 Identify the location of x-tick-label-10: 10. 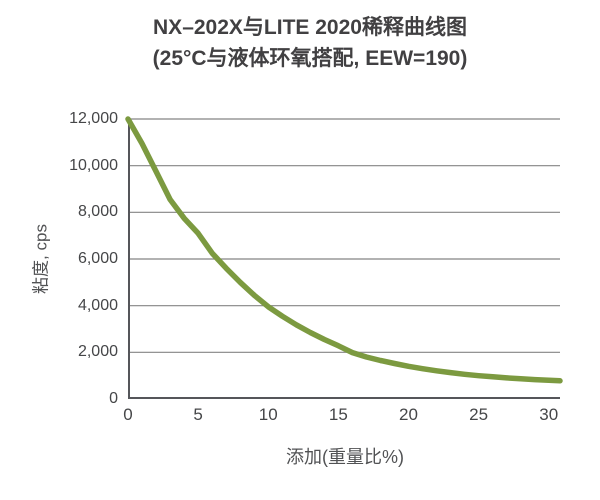
(268, 414).